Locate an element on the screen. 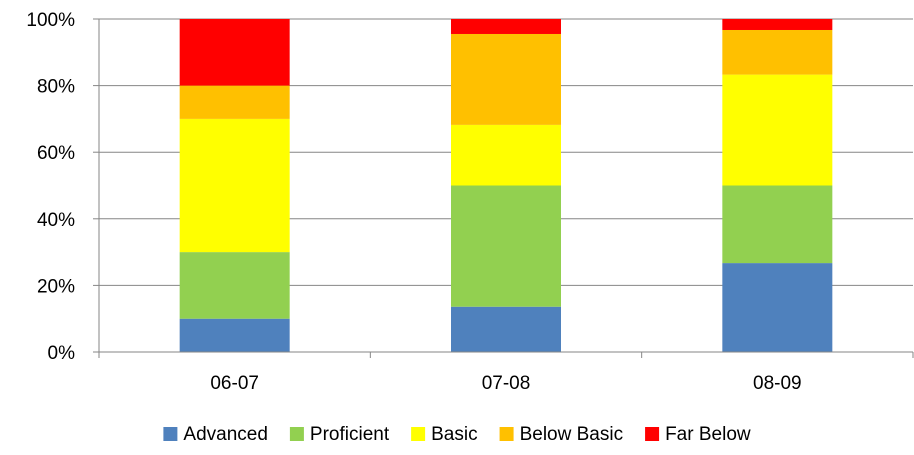 The image size is (914, 455). x-tick-label: 08-09 is located at coordinates (777, 383).